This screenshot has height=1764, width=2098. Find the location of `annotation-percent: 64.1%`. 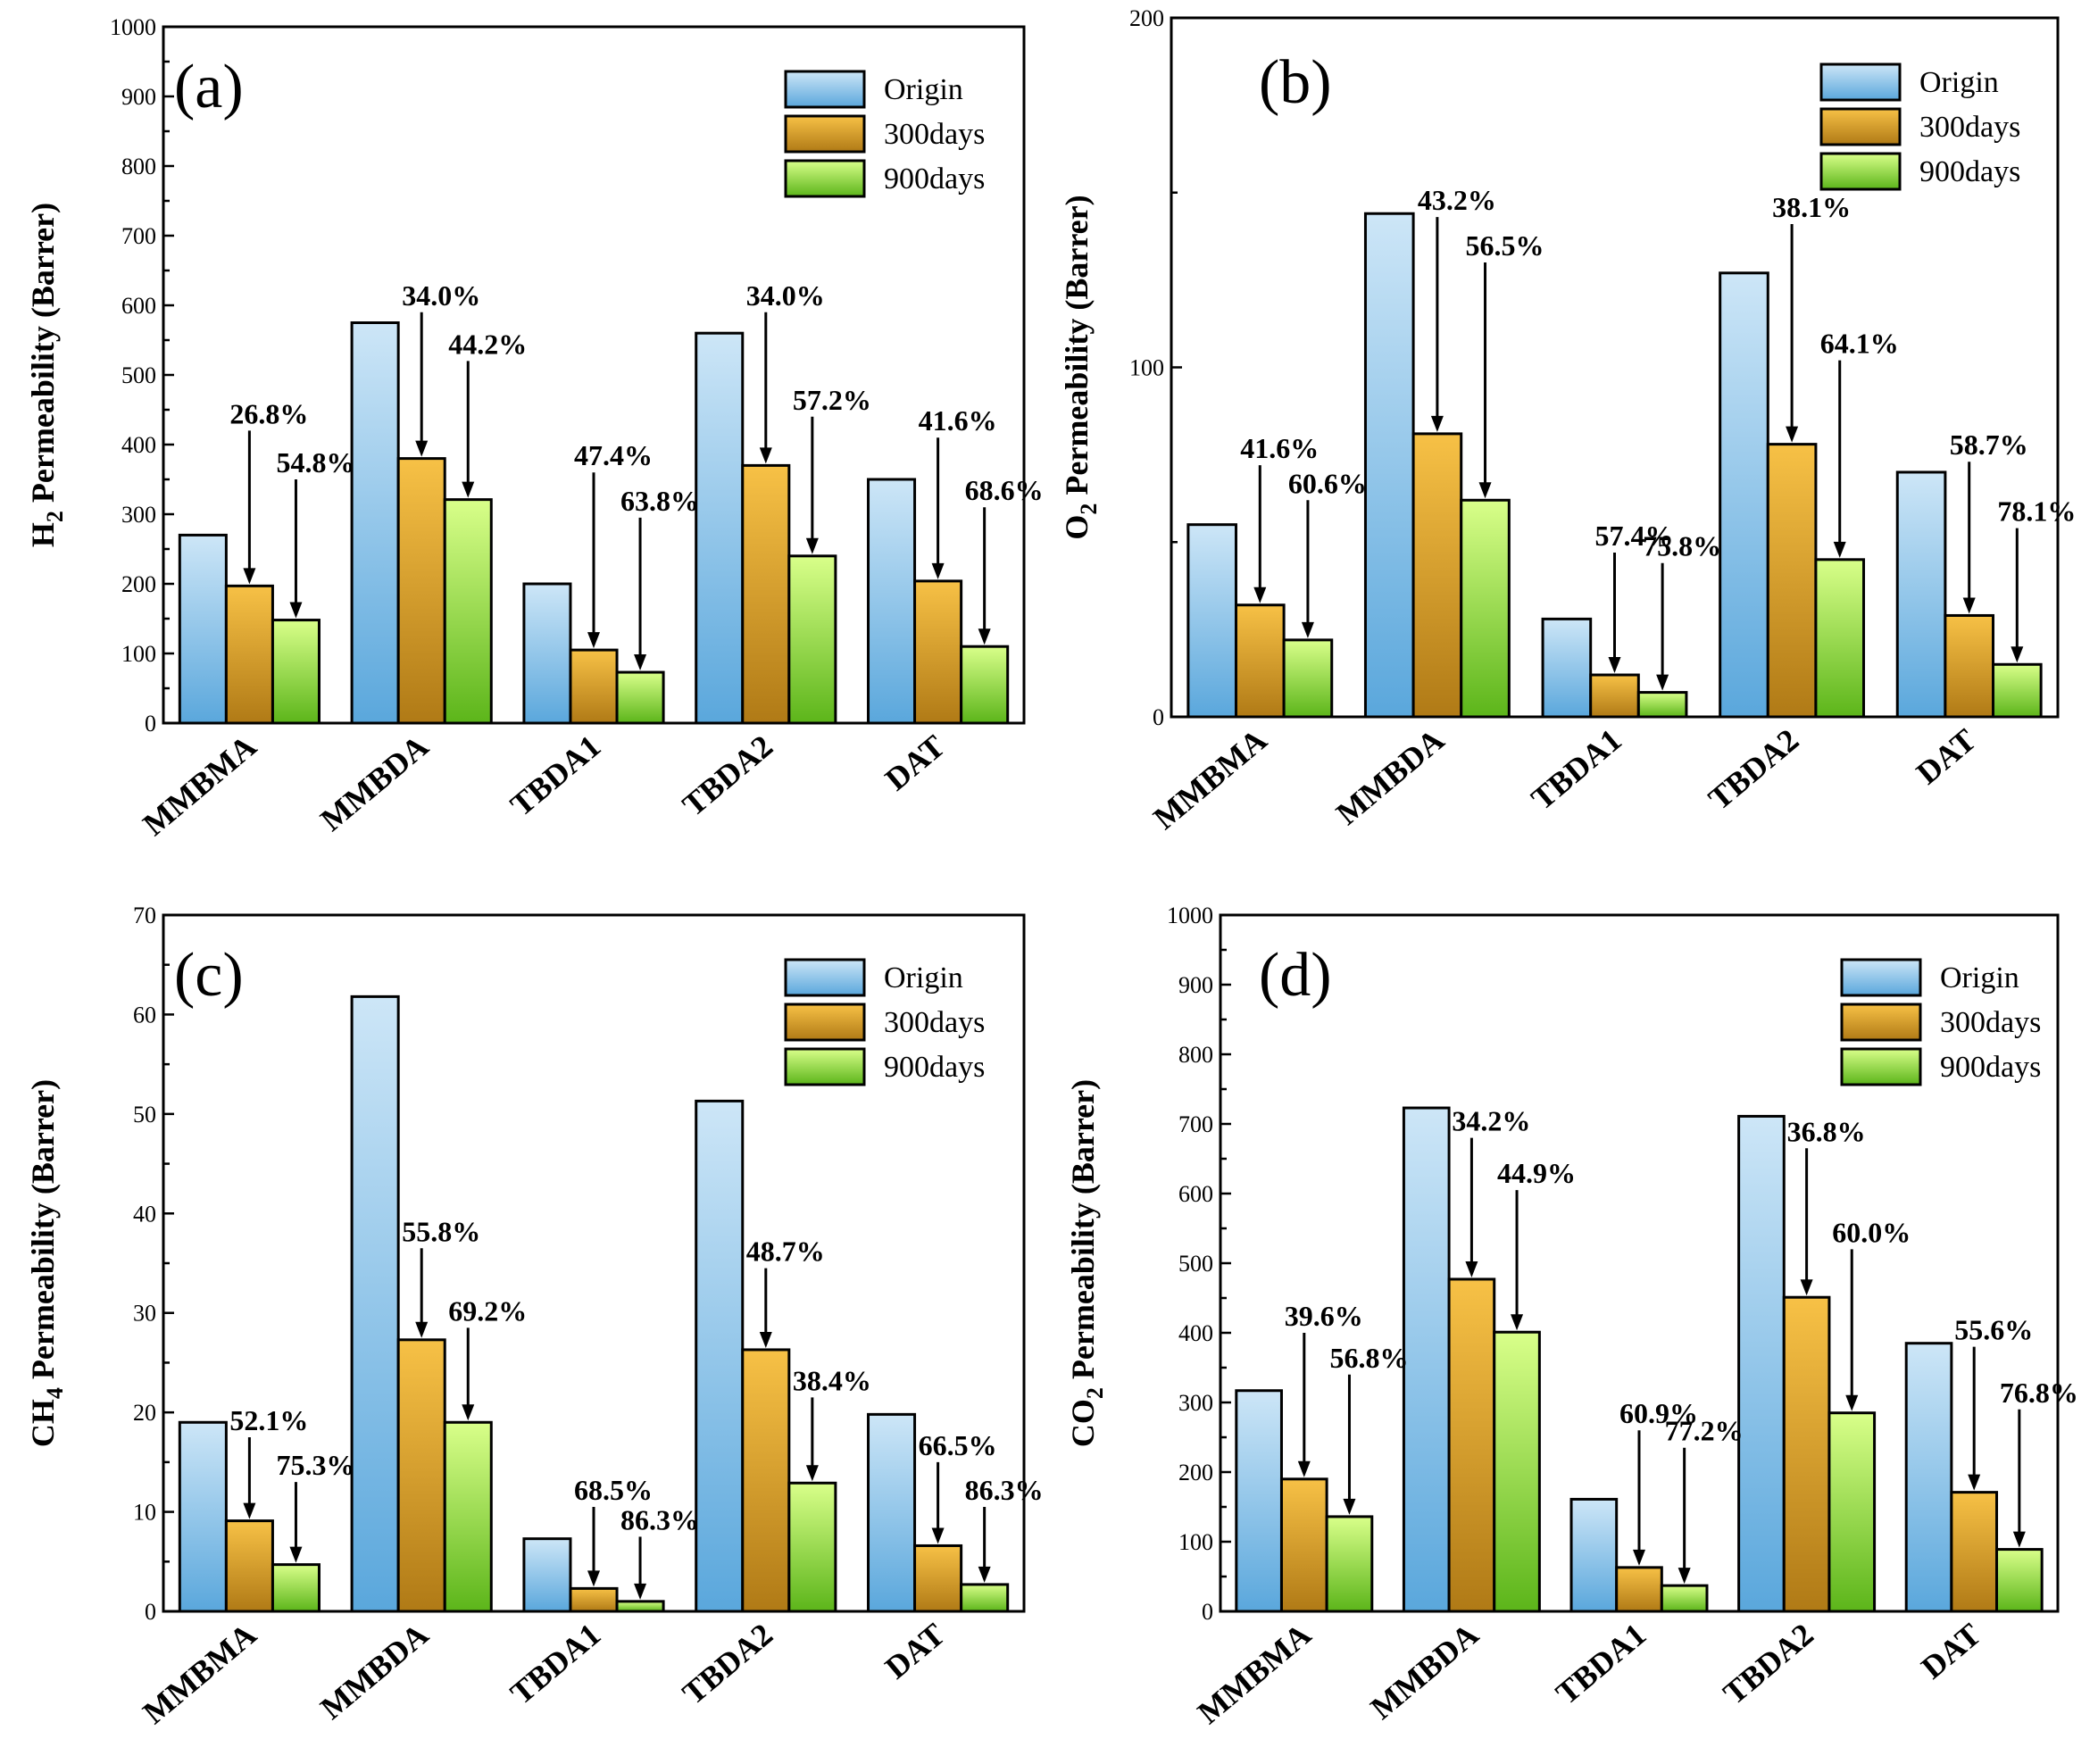

annotation-percent: 64.1% is located at coordinates (1859, 344).